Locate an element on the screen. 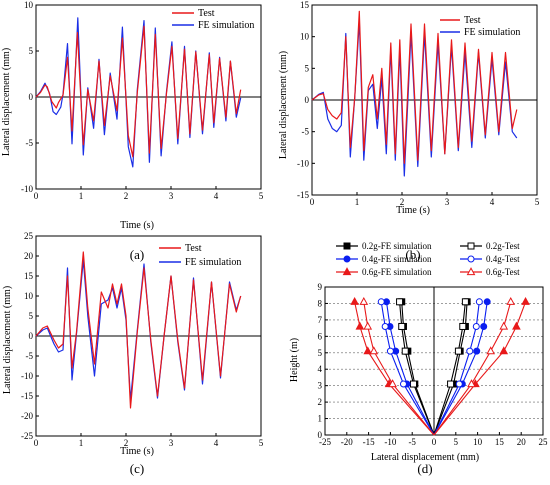  panel-label-c: (c) is located at coordinates (137, 468).